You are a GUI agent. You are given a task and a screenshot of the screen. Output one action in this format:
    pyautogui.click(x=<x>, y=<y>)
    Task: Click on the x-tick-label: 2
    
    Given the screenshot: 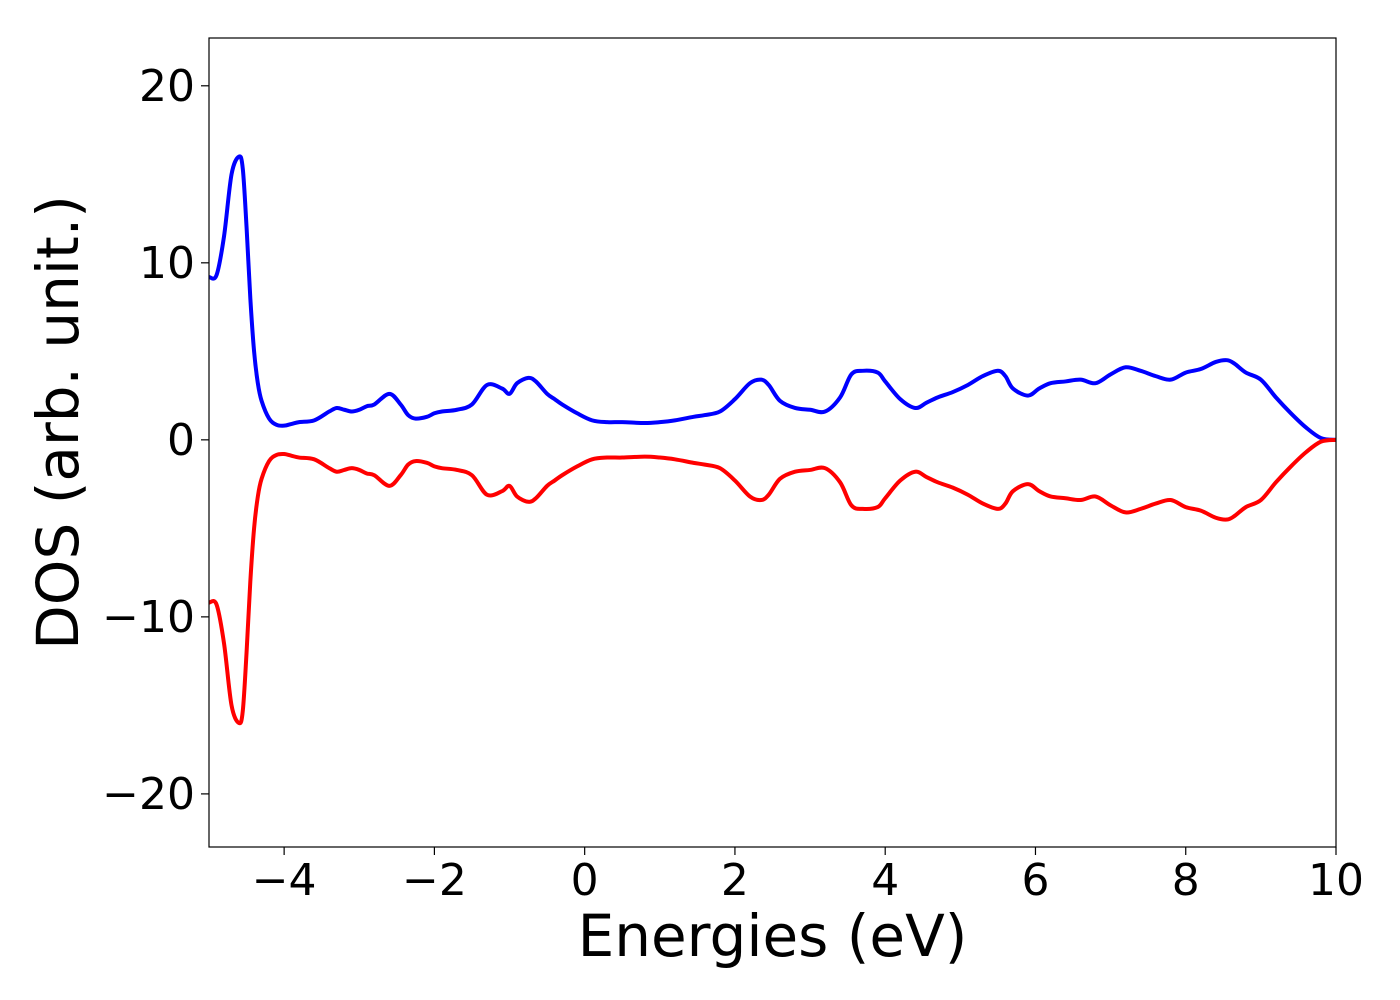 What is the action you would take?
    pyautogui.click(x=735, y=880)
    